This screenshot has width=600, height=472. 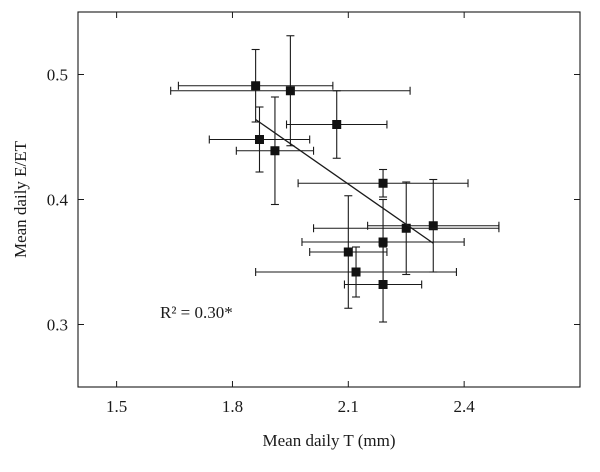 What do you see at coordinates (116, 406) in the screenshot?
I see `x-tick-label: 1.5` at bounding box center [116, 406].